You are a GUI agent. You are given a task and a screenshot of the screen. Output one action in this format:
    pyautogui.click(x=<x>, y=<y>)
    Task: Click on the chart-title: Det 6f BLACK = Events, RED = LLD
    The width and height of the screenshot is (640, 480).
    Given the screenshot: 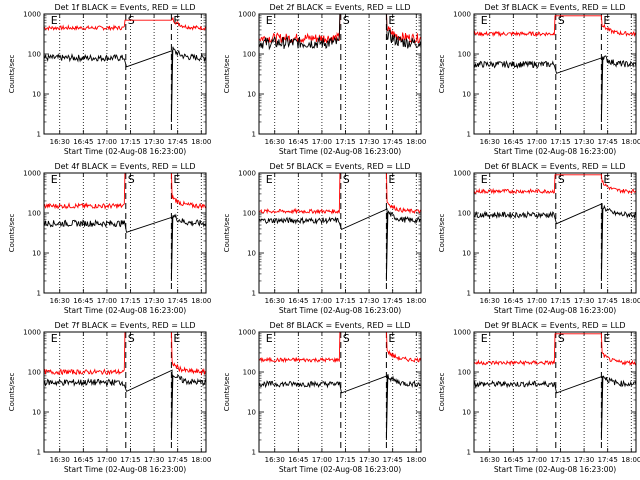 What is the action you would take?
    pyautogui.click(x=554, y=166)
    